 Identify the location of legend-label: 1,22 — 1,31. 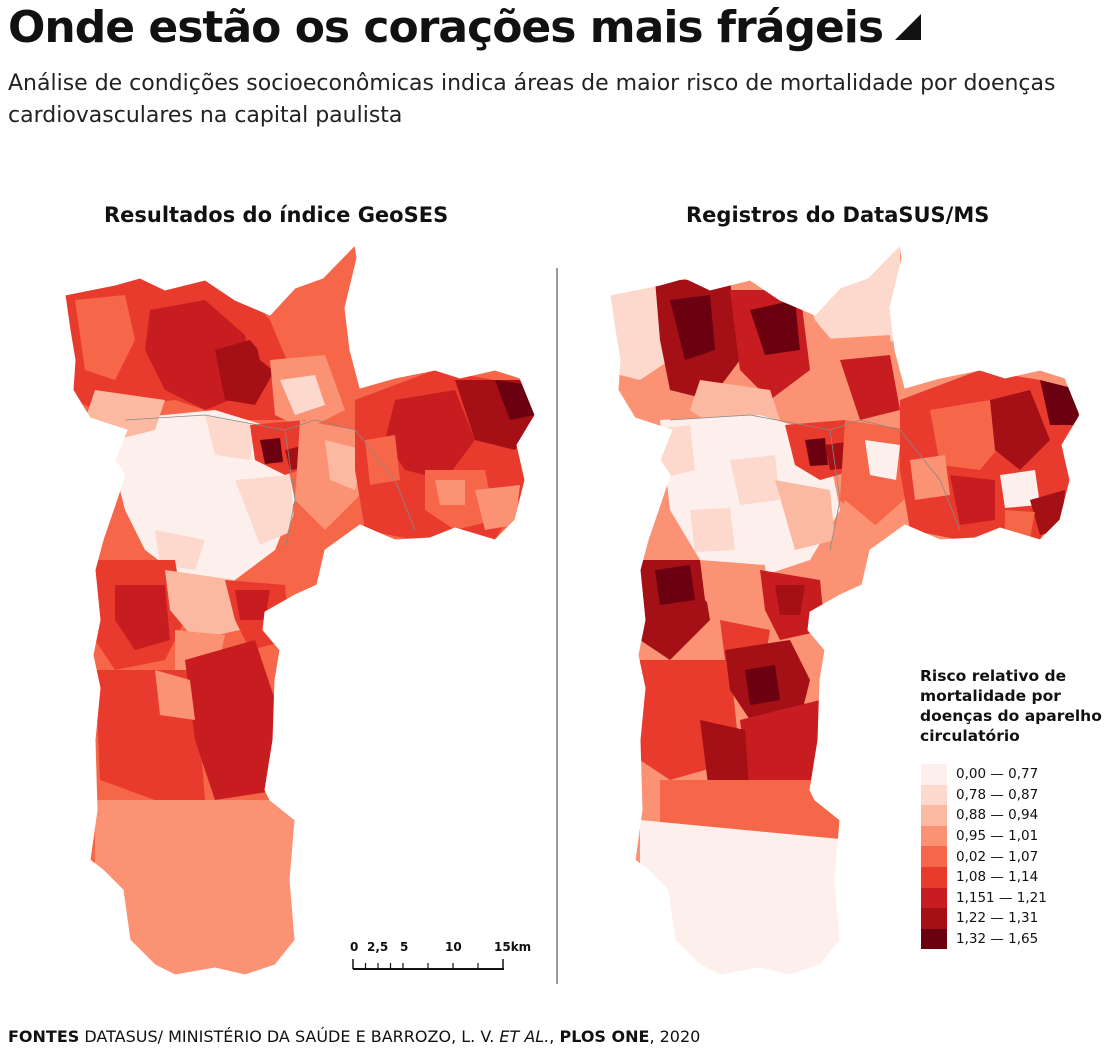
(997, 918).